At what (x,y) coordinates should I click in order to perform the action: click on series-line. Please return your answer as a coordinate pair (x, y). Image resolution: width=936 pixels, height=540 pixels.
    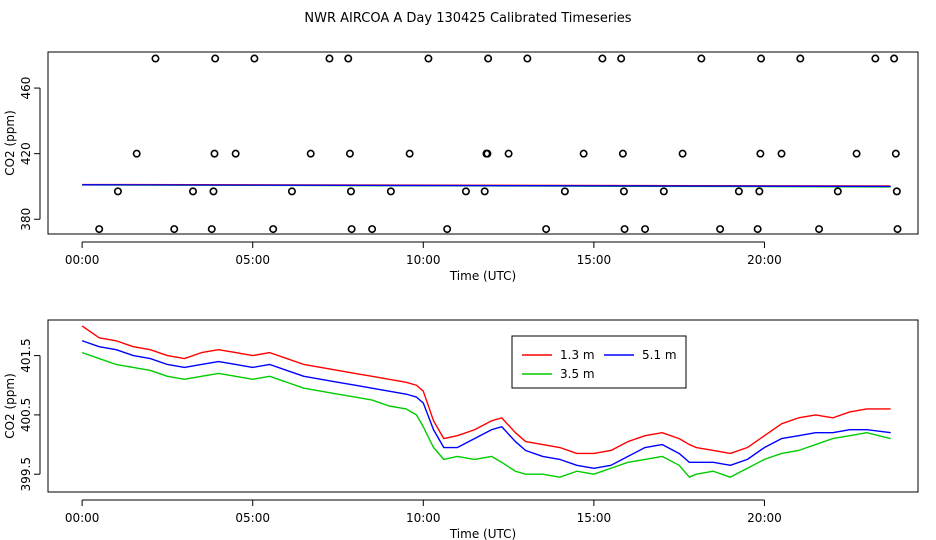
    Looking at the image, I should click on (486, 186).